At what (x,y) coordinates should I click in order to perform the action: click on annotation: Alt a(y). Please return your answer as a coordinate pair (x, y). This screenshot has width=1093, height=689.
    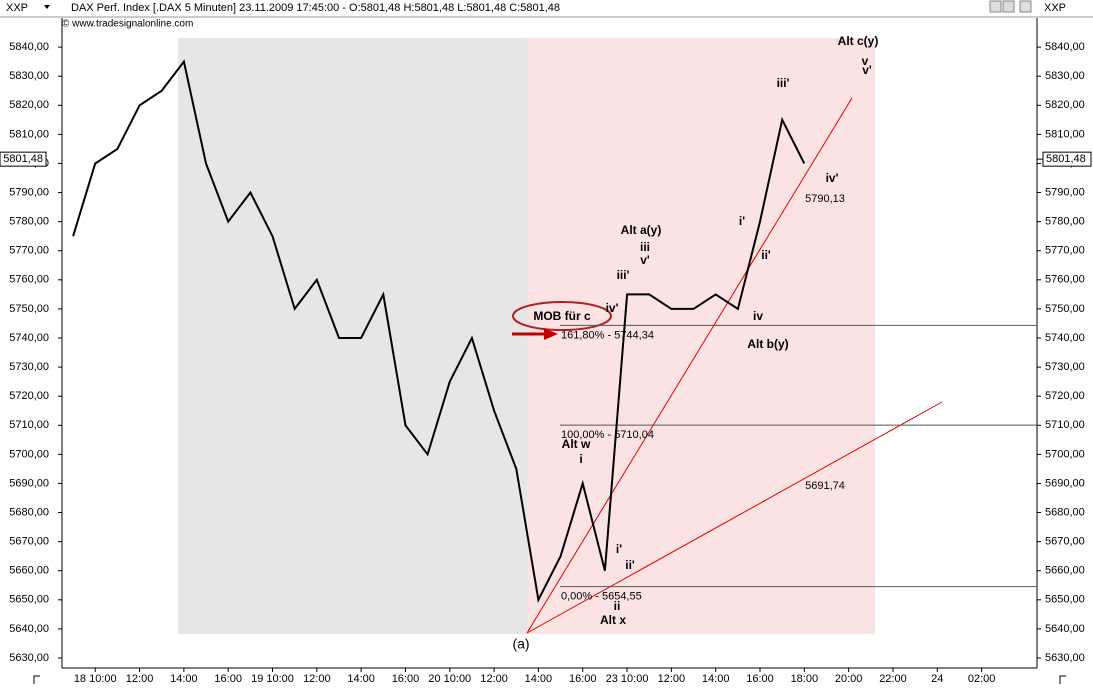
    Looking at the image, I should click on (641, 230).